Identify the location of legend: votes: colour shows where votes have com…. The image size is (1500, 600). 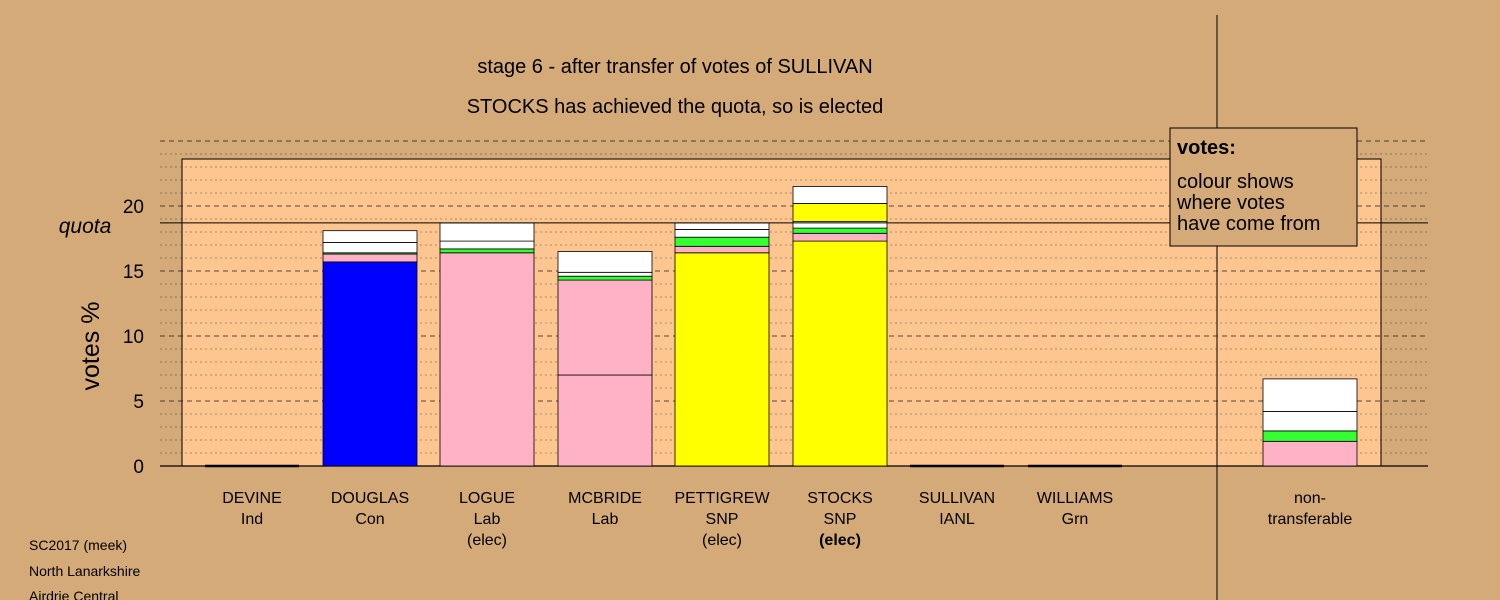
(1263, 187).